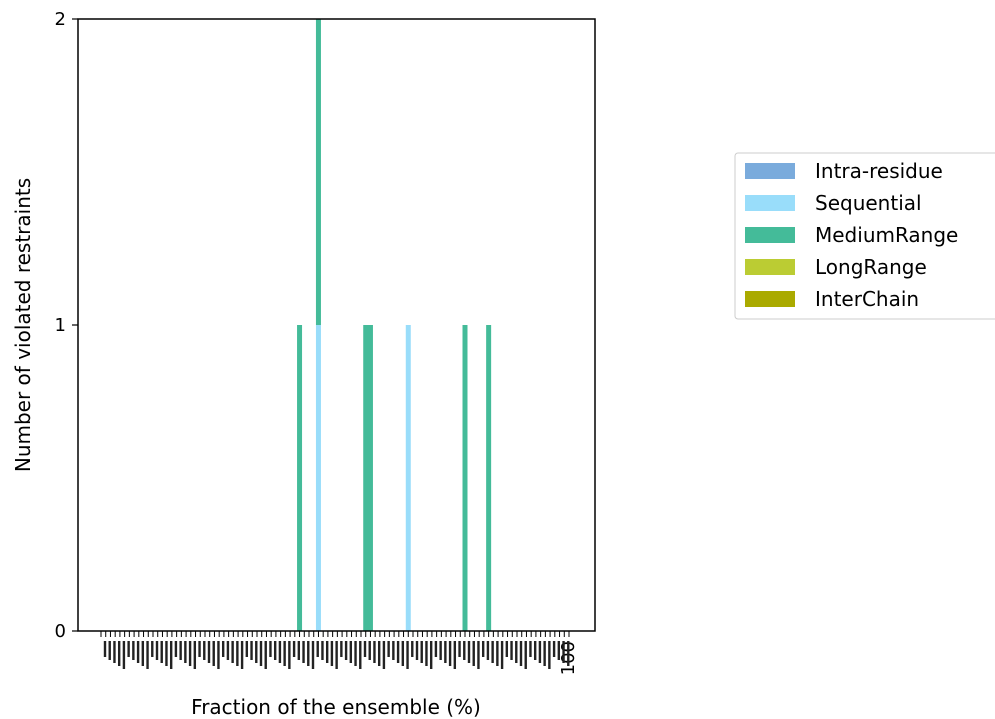 This screenshot has width=995, height=719. I want to click on legend-label-interchain: InterChain, so click(867, 299).